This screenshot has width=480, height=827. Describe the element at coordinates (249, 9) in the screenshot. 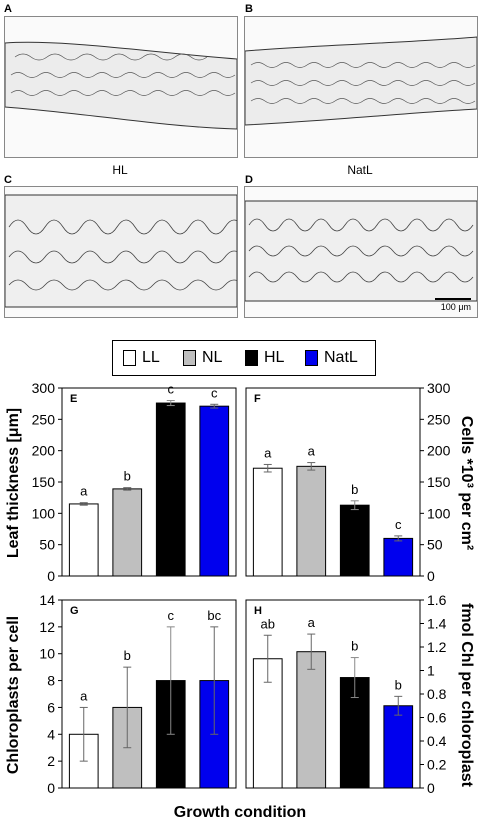

I see `panel-letter-b: B` at that location.